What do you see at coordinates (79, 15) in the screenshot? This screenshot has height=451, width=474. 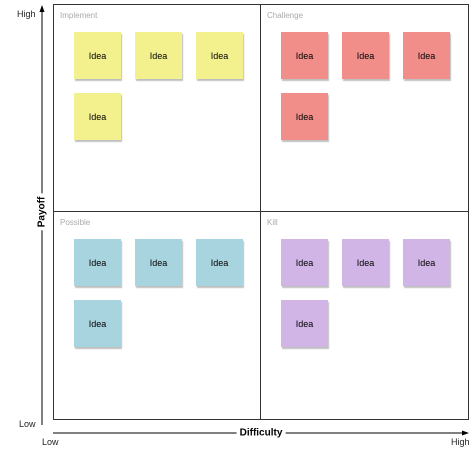 I see `quadrant-label-implement: Implement` at bounding box center [79, 15].